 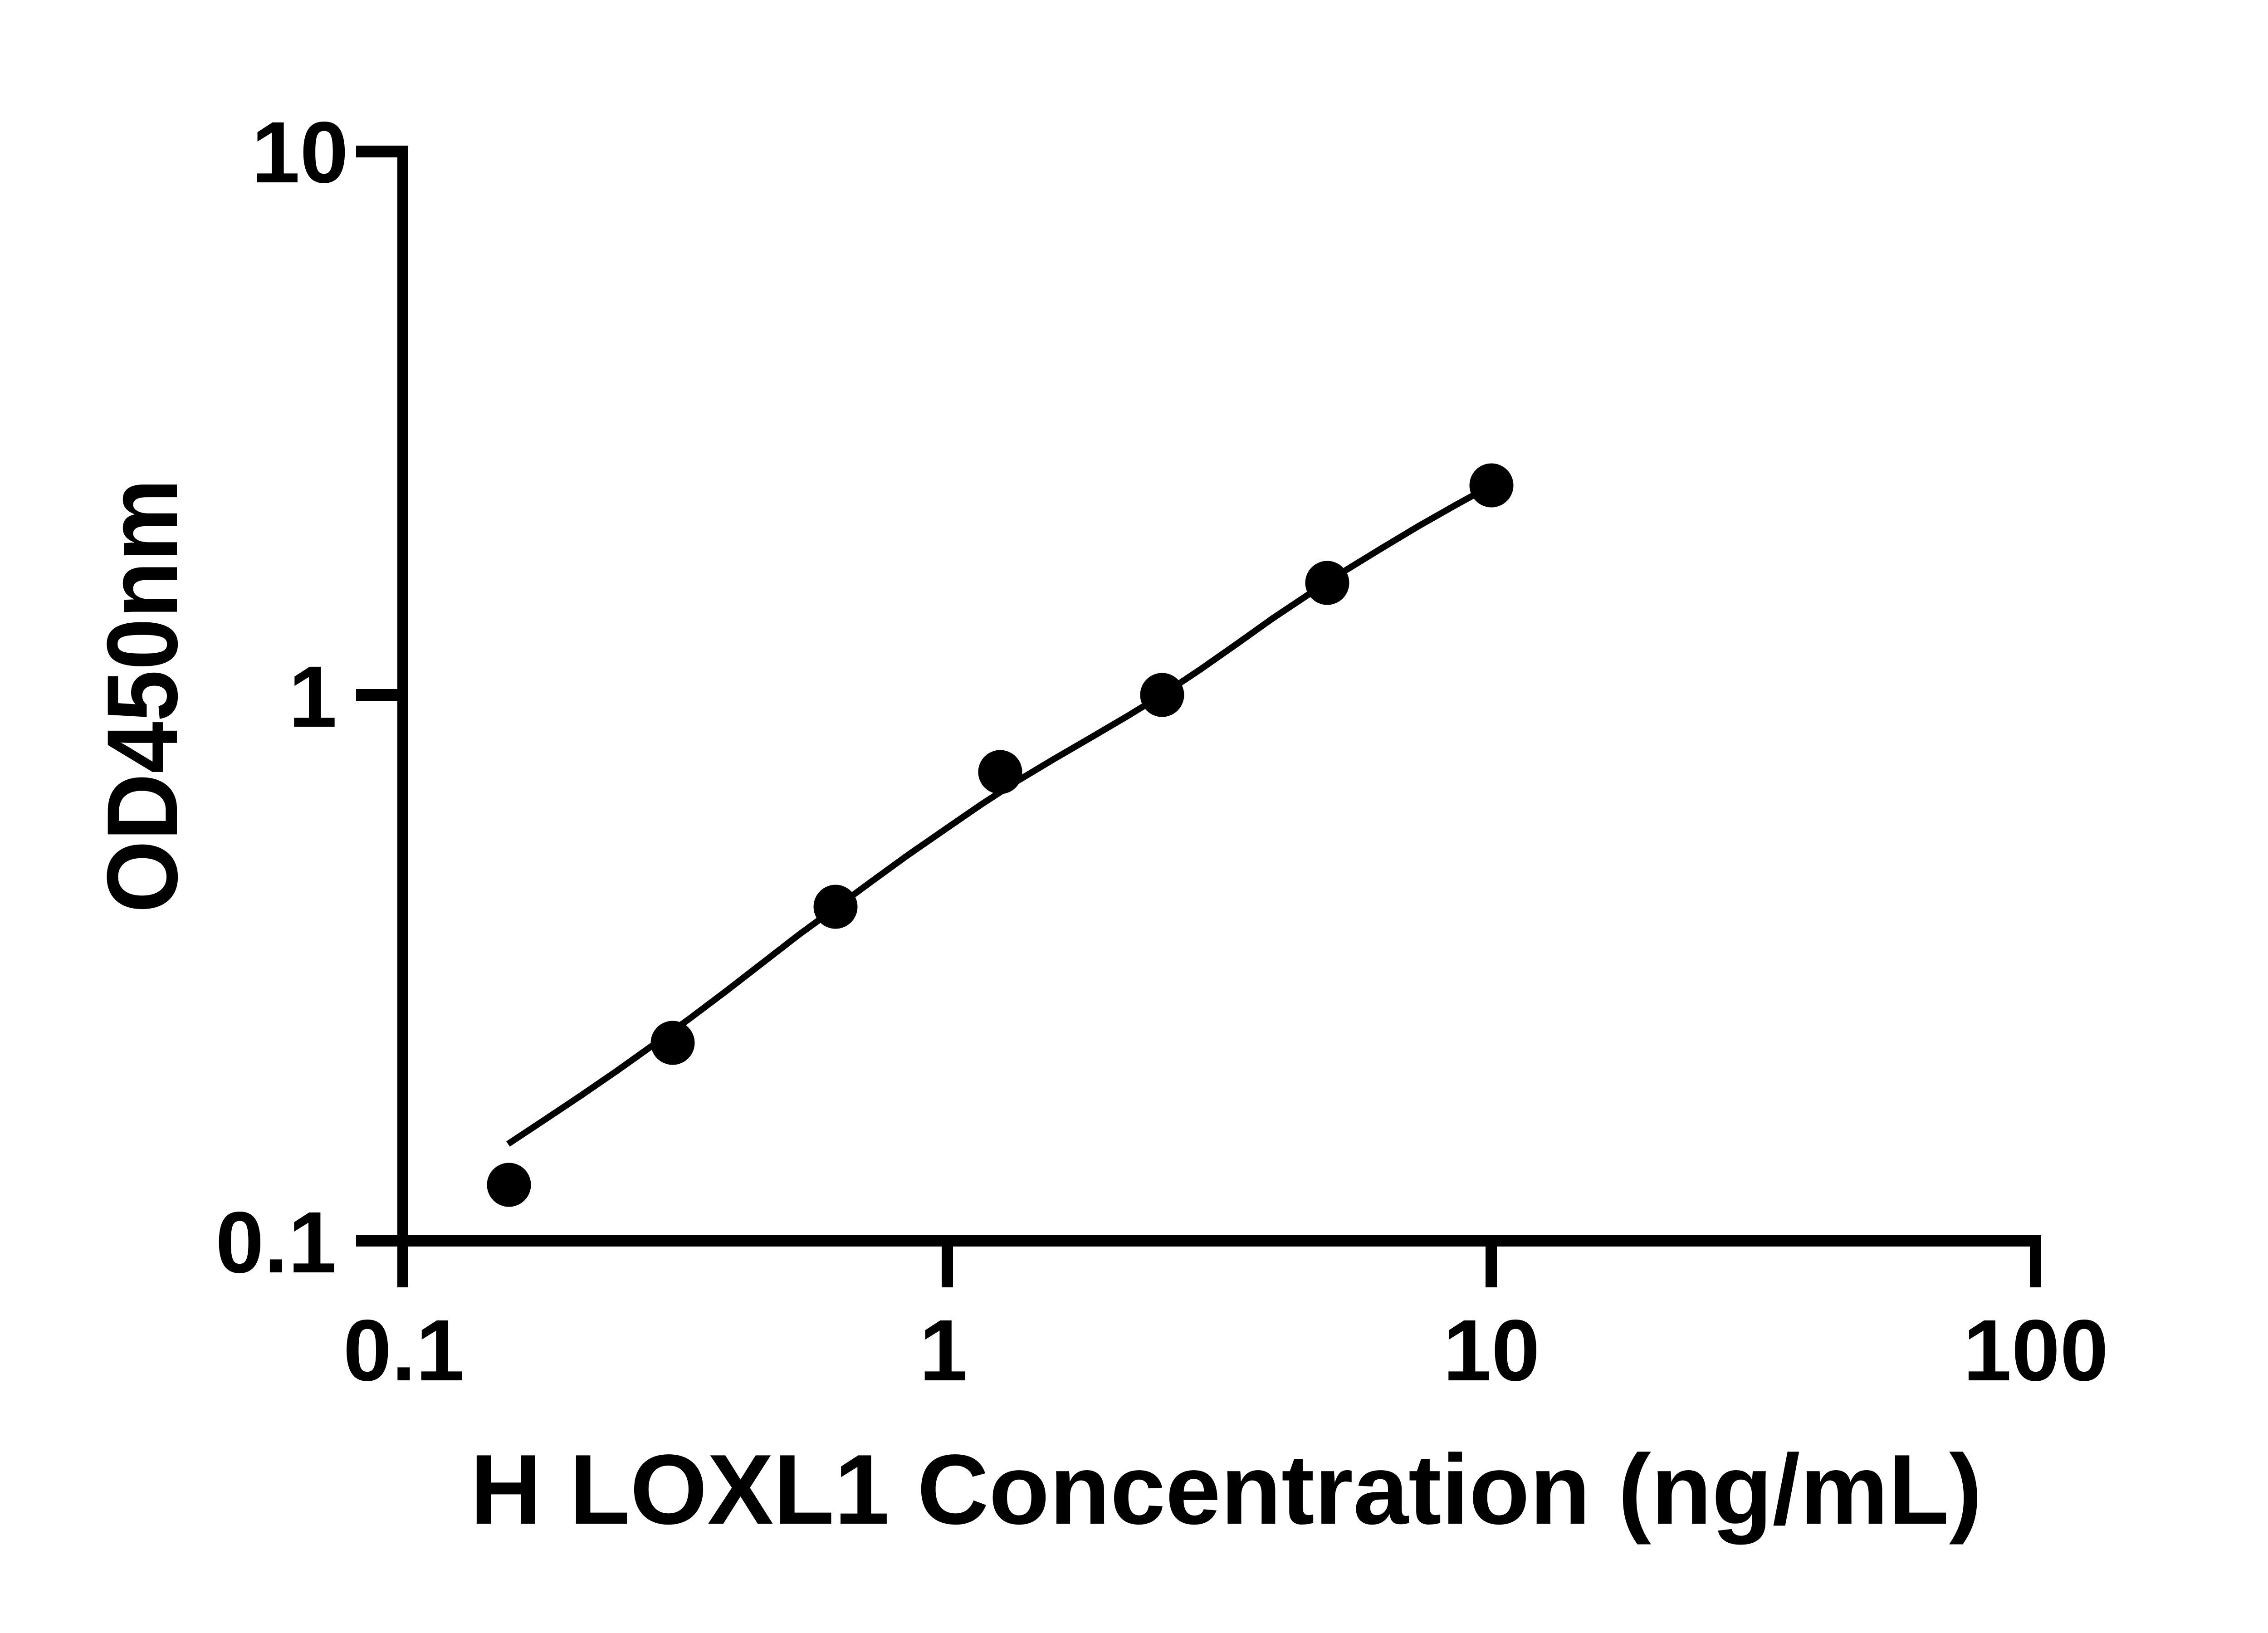 I want to click on svg-text: 100, so click(x=2035, y=1350).